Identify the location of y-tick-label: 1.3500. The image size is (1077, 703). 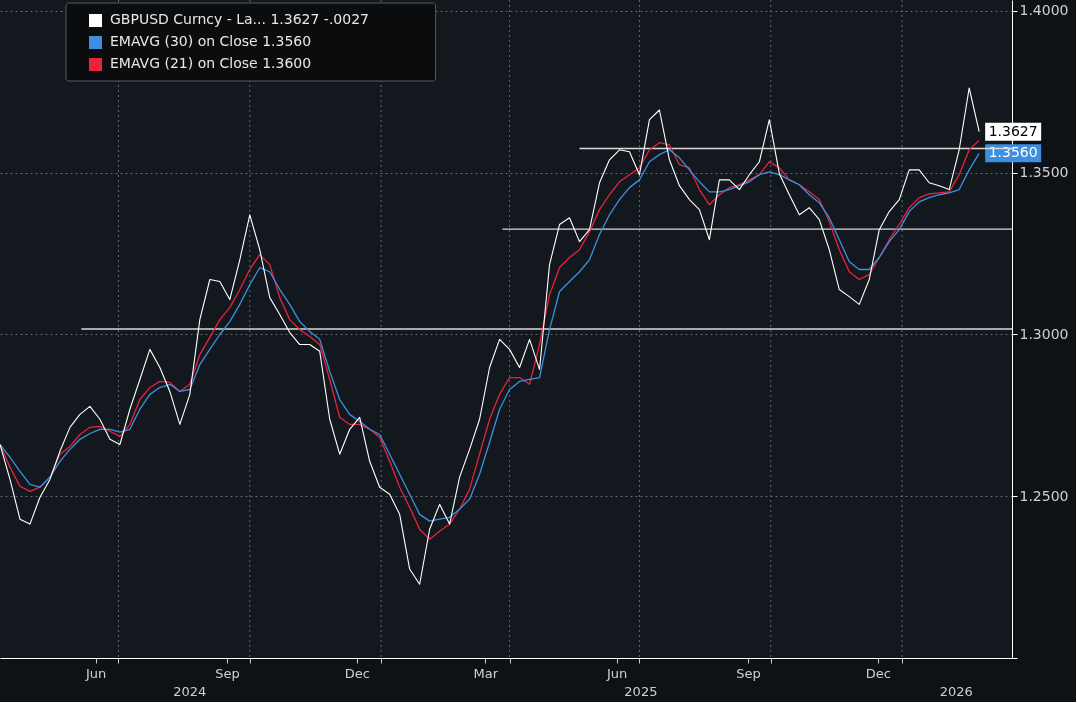
(1044, 172).